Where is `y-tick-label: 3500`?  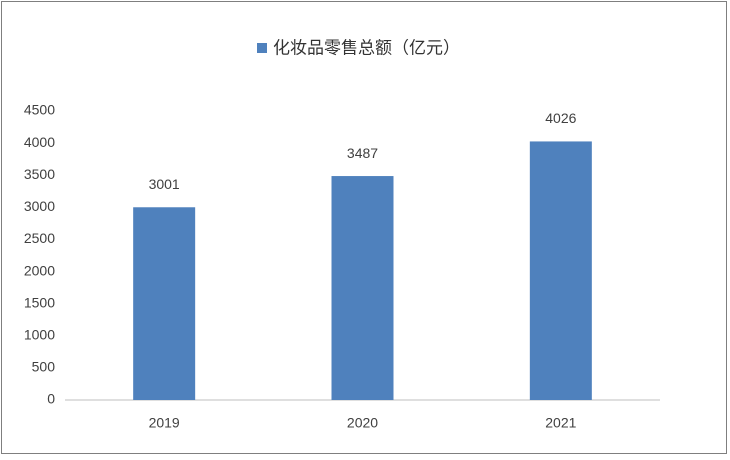 y-tick-label: 3500 is located at coordinates (39, 174).